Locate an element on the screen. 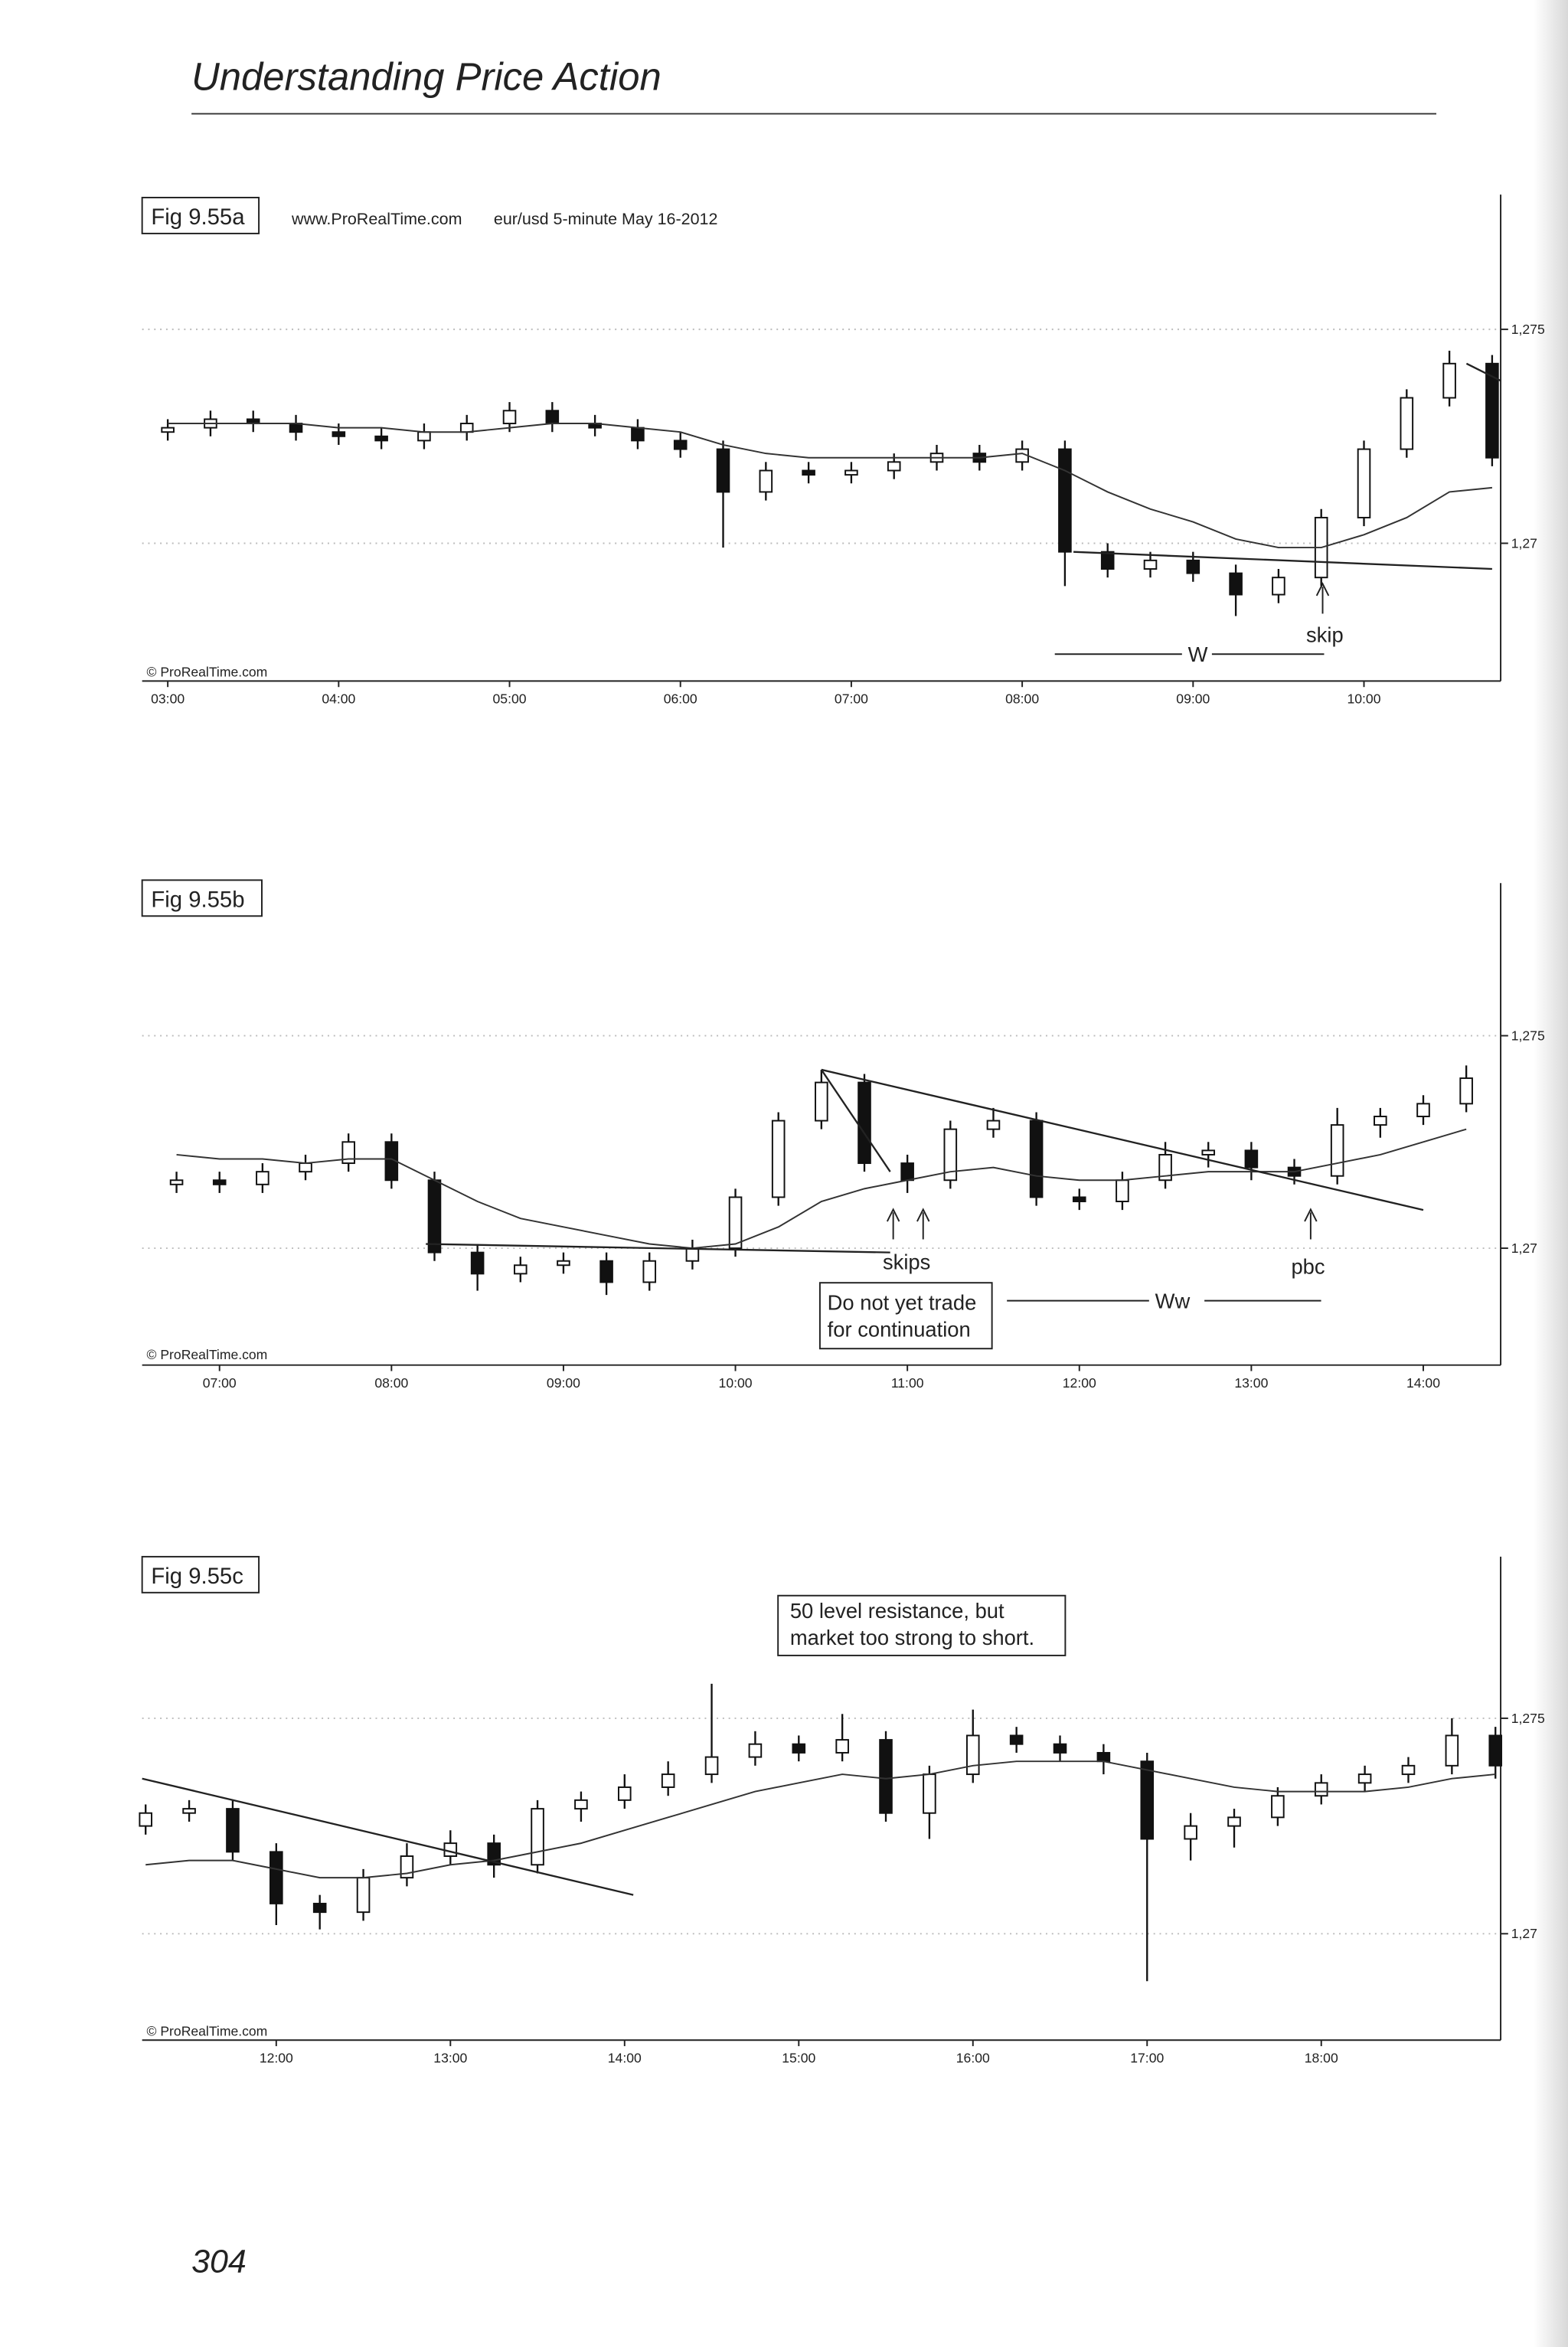  annotation: W is located at coordinates (1198, 654).